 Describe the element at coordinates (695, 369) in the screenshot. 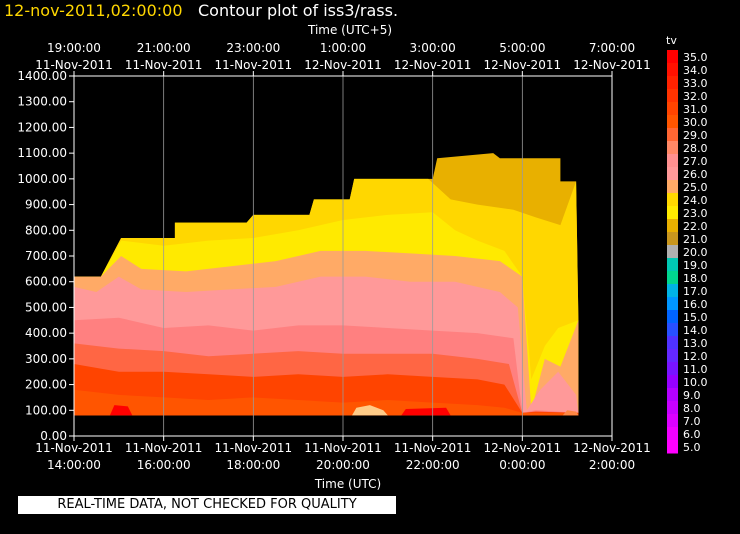

I see `colorbar-level-label: 11.0` at that location.